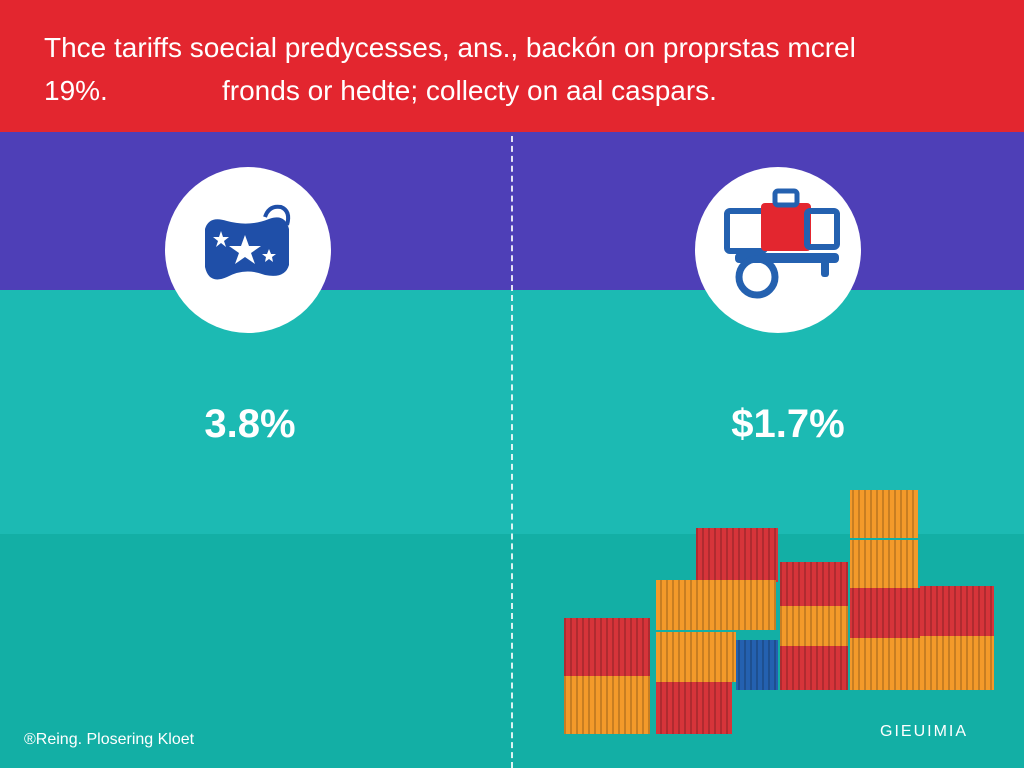 This screenshot has width=1024, height=768. Describe the element at coordinates (512, 452) in the screenshot. I see `center-divider` at that location.